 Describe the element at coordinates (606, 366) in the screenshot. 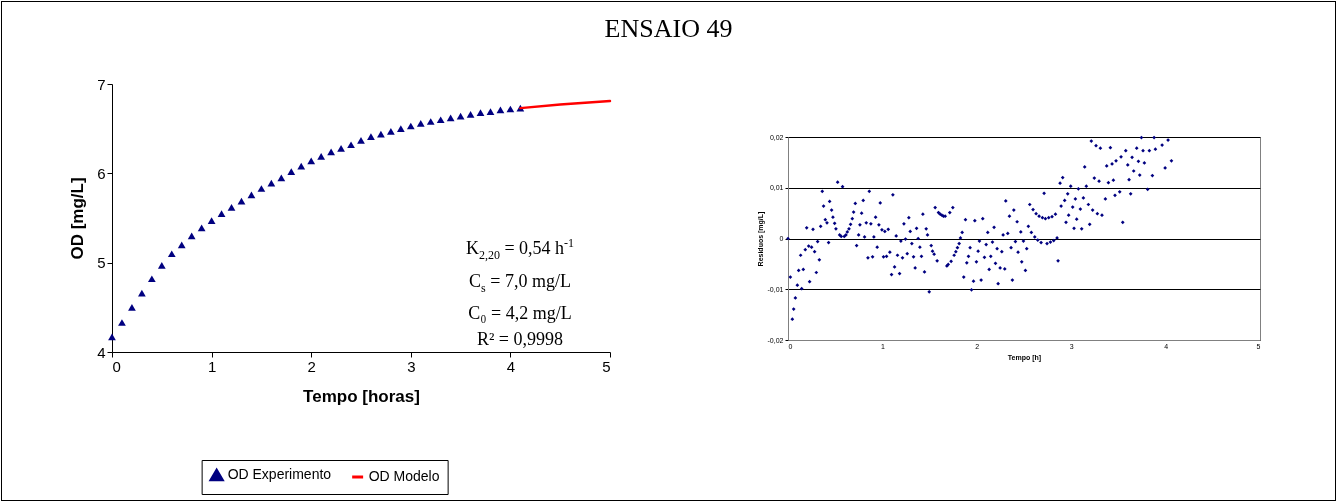

I see `x-tick-label: 5` at that location.